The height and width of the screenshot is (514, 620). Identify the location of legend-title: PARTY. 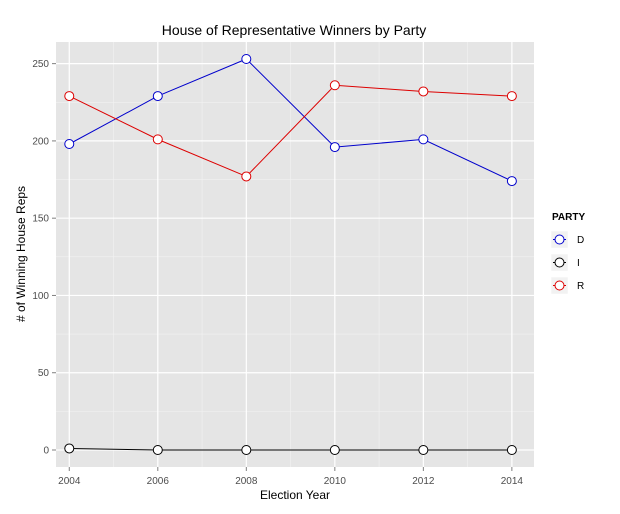
(568, 217).